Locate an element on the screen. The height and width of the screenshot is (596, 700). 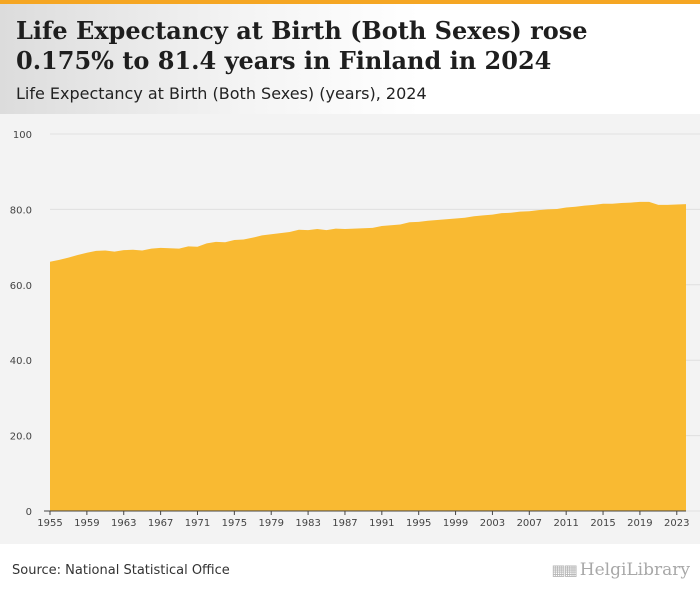
x-tick-label: 2015 is located at coordinates (602, 523).